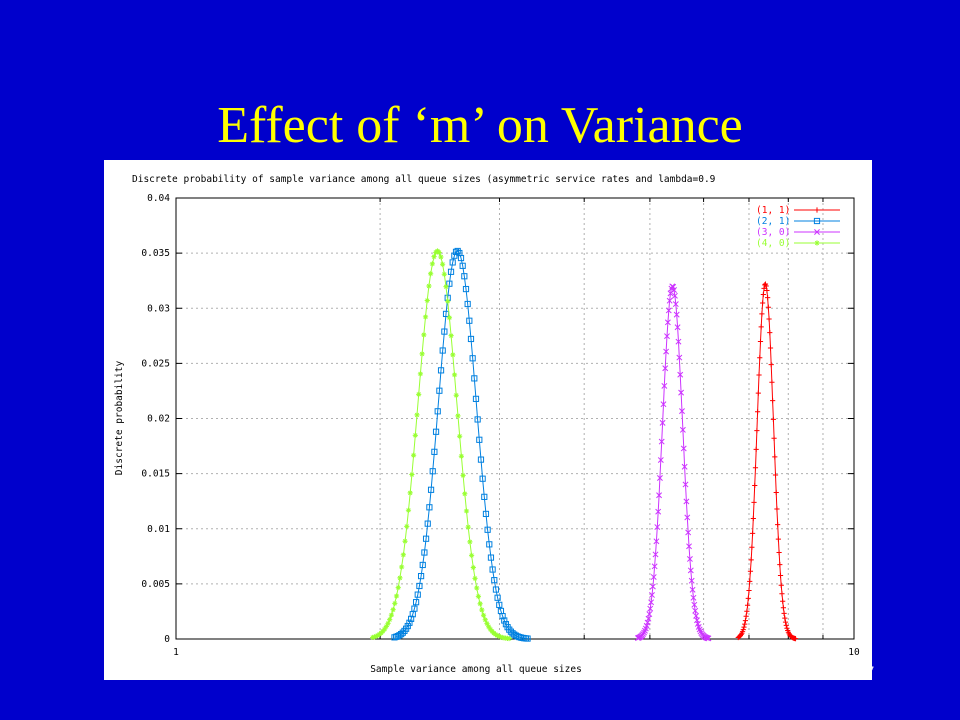 The image size is (960, 720). Describe the element at coordinates (119, 418) in the screenshot. I see `y-axis-label: Discrete probability` at that location.